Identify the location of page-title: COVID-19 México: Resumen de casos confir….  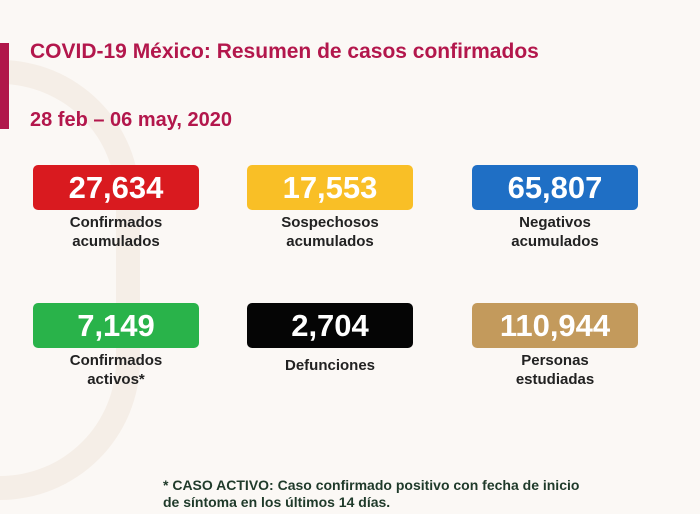
(284, 51).